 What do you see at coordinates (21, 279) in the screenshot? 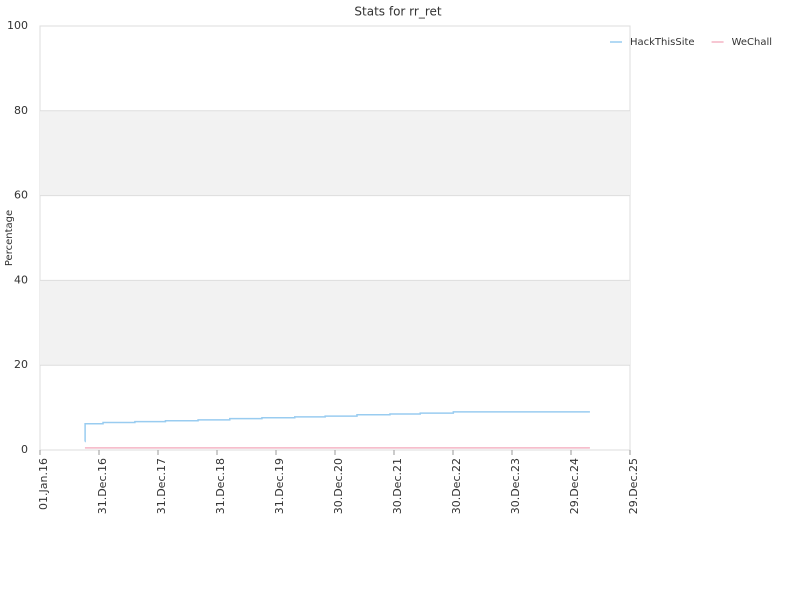
I see `y-tick-label: 40` at bounding box center [21, 279].